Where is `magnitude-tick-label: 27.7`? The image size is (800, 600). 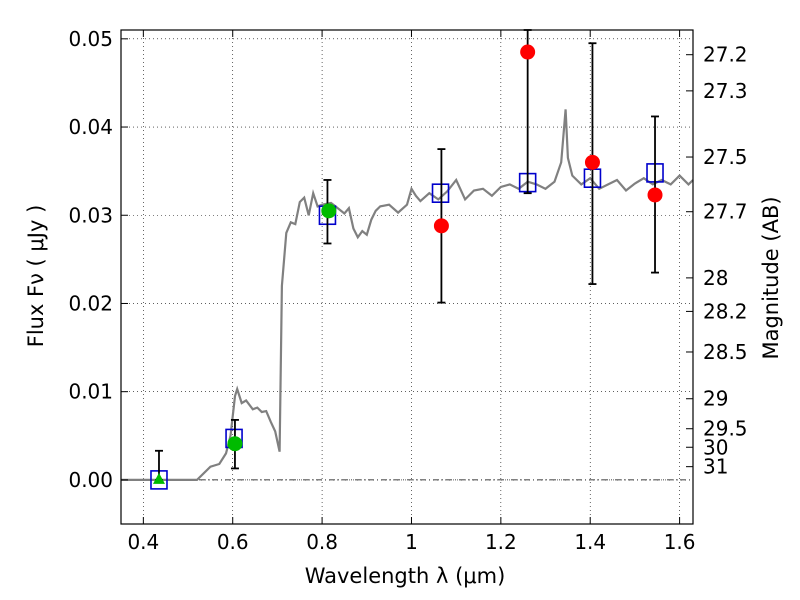
magnitude-tick-label: 27.7 is located at coordinates (725, 212).